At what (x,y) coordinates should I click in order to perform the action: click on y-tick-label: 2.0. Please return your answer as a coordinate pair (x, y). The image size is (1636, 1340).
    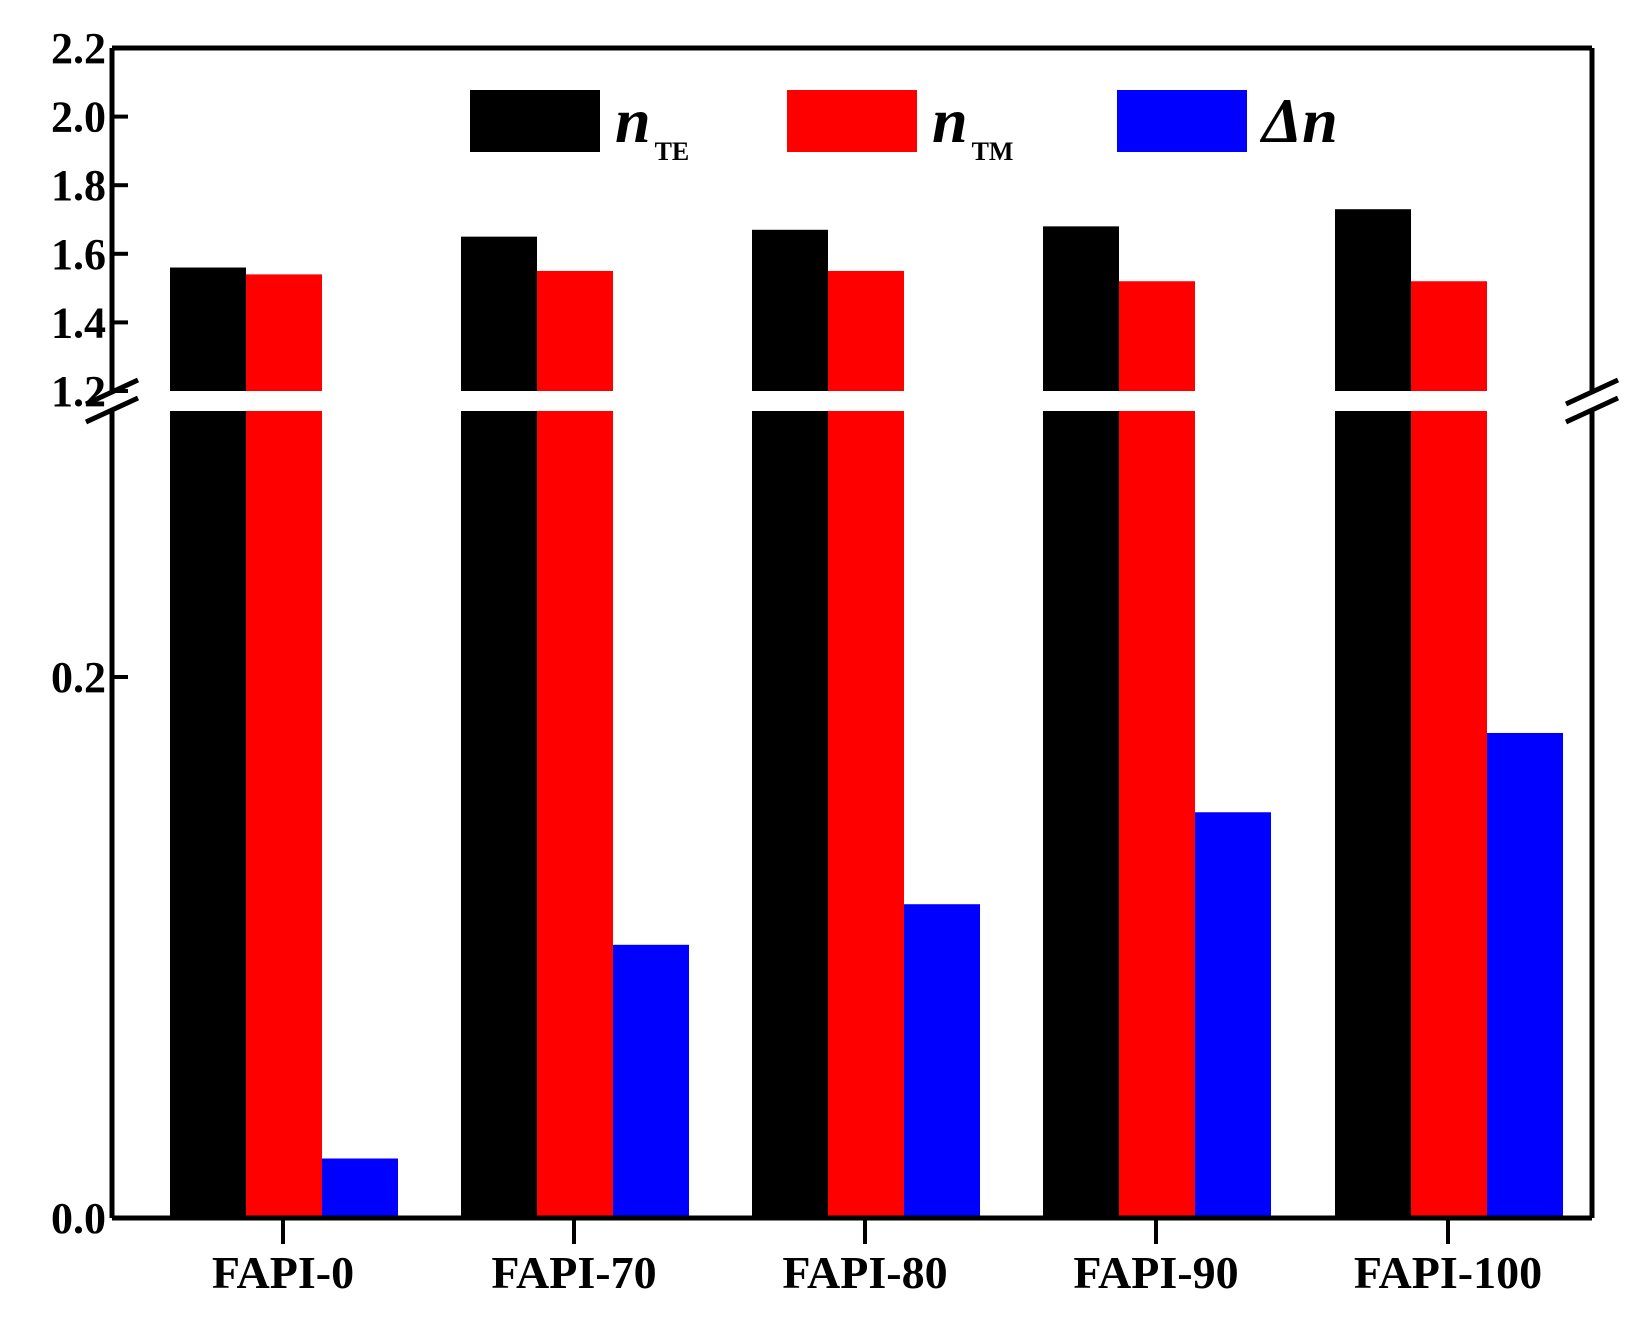
    Looking at the image, I should click on (78, 117).